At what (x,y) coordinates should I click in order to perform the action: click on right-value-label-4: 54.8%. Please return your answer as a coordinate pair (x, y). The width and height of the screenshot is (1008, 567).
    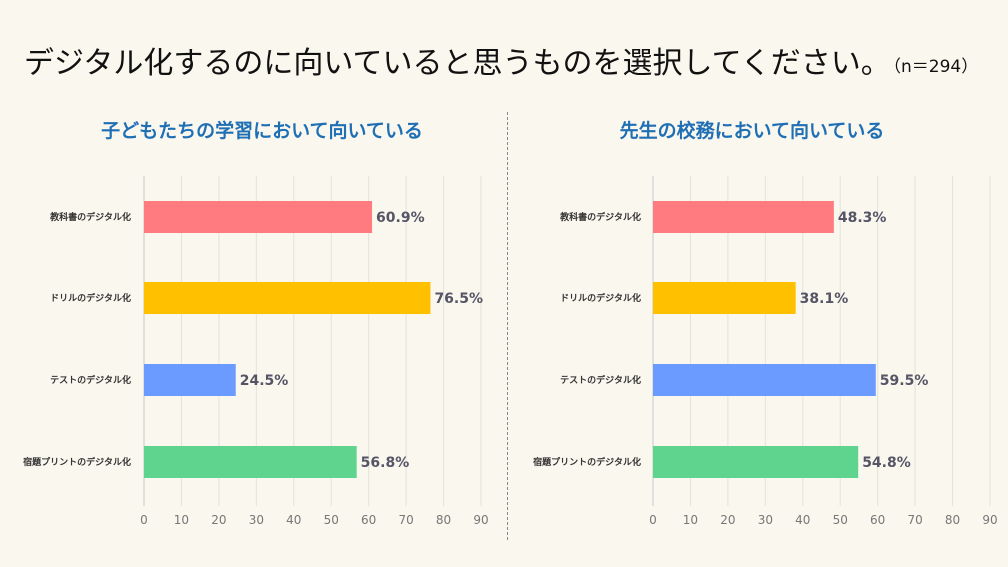
    Looking at the image, I should click on (886, 463).